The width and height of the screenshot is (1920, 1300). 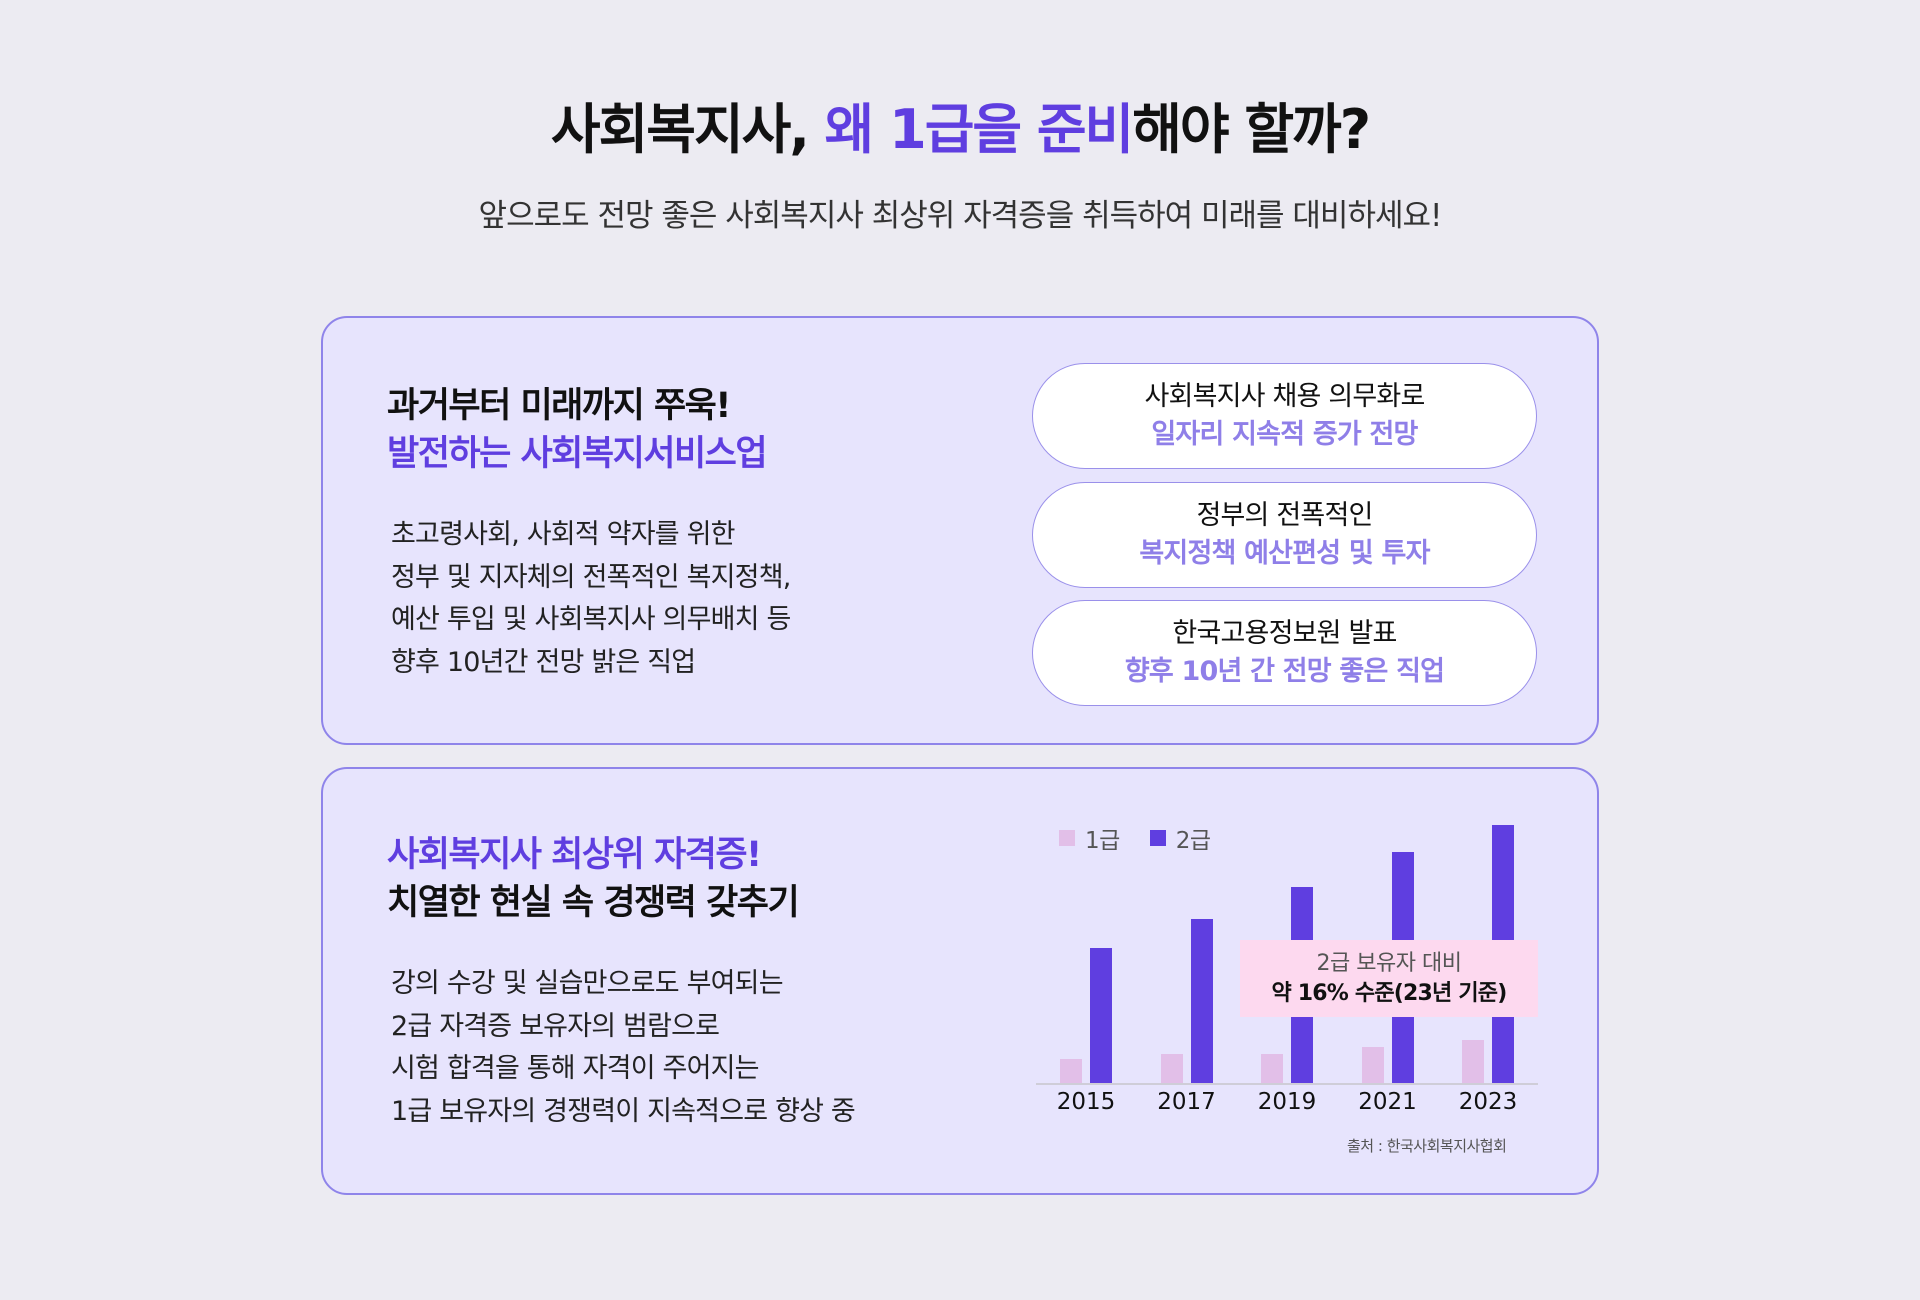 I want to click on title-prefix: 사회복지사,, so click(x=687, y=129).